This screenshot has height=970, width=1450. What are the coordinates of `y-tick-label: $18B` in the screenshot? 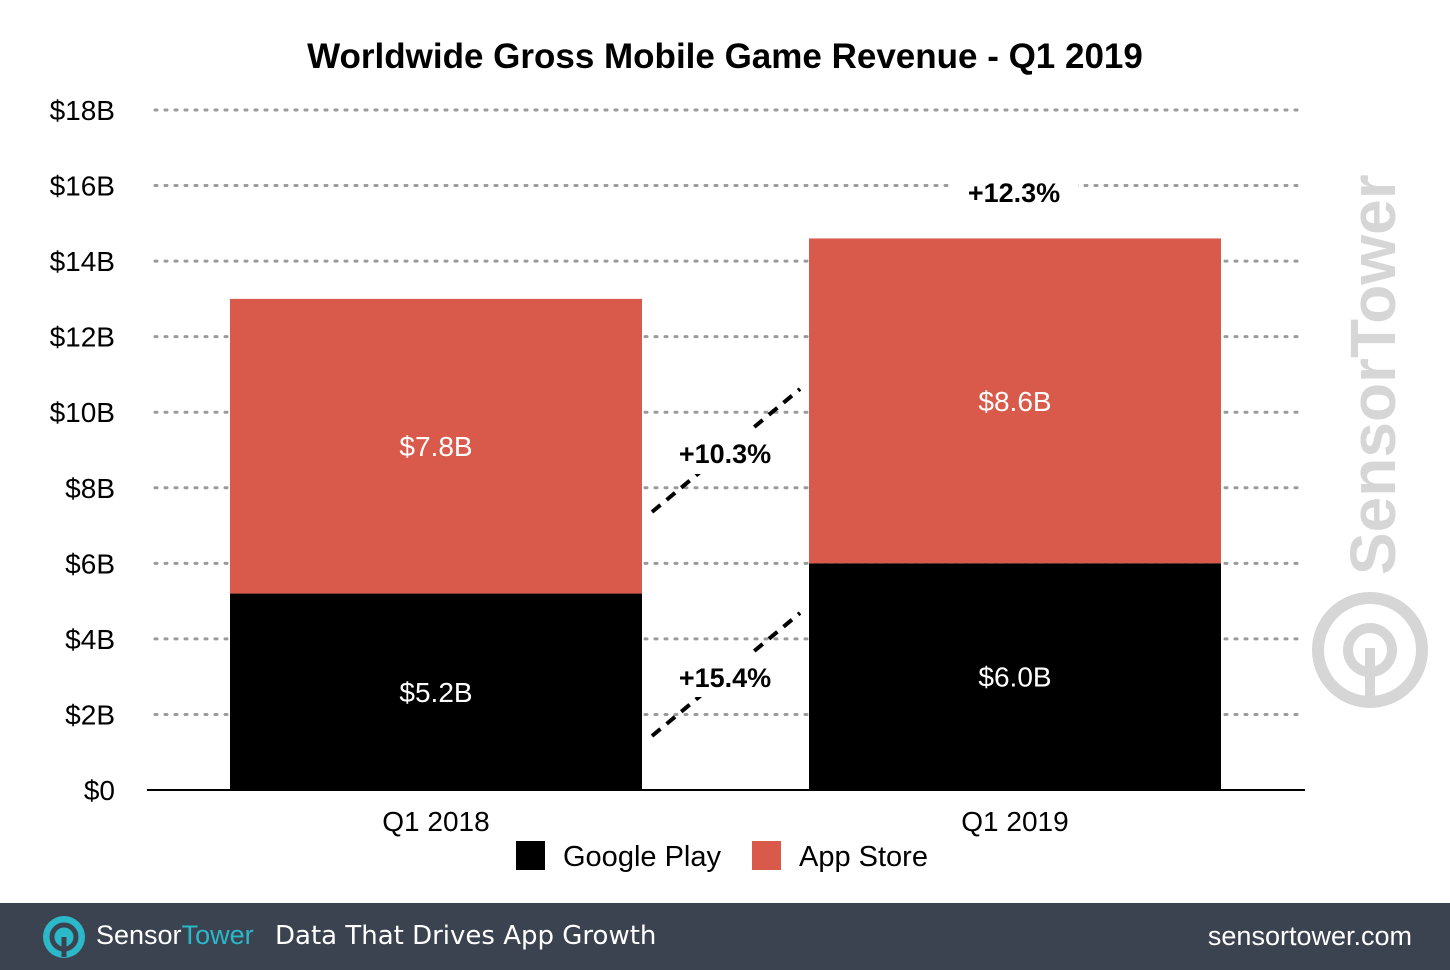 It's located at (82, 110).